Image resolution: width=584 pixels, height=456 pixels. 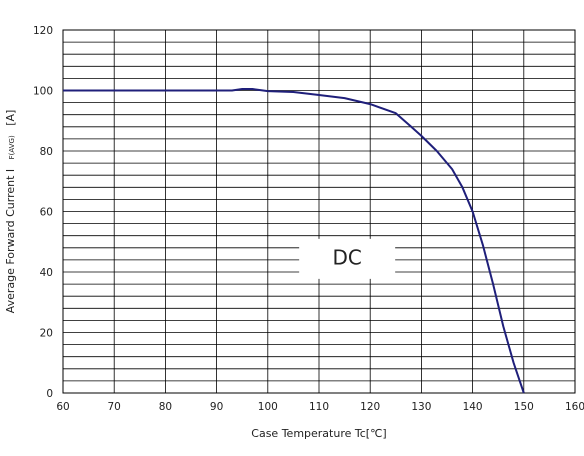 What do you see at coordinates (574, 407) in the screenshot?
I see `x-tick-label: 160` at bounding box center [574, 407].